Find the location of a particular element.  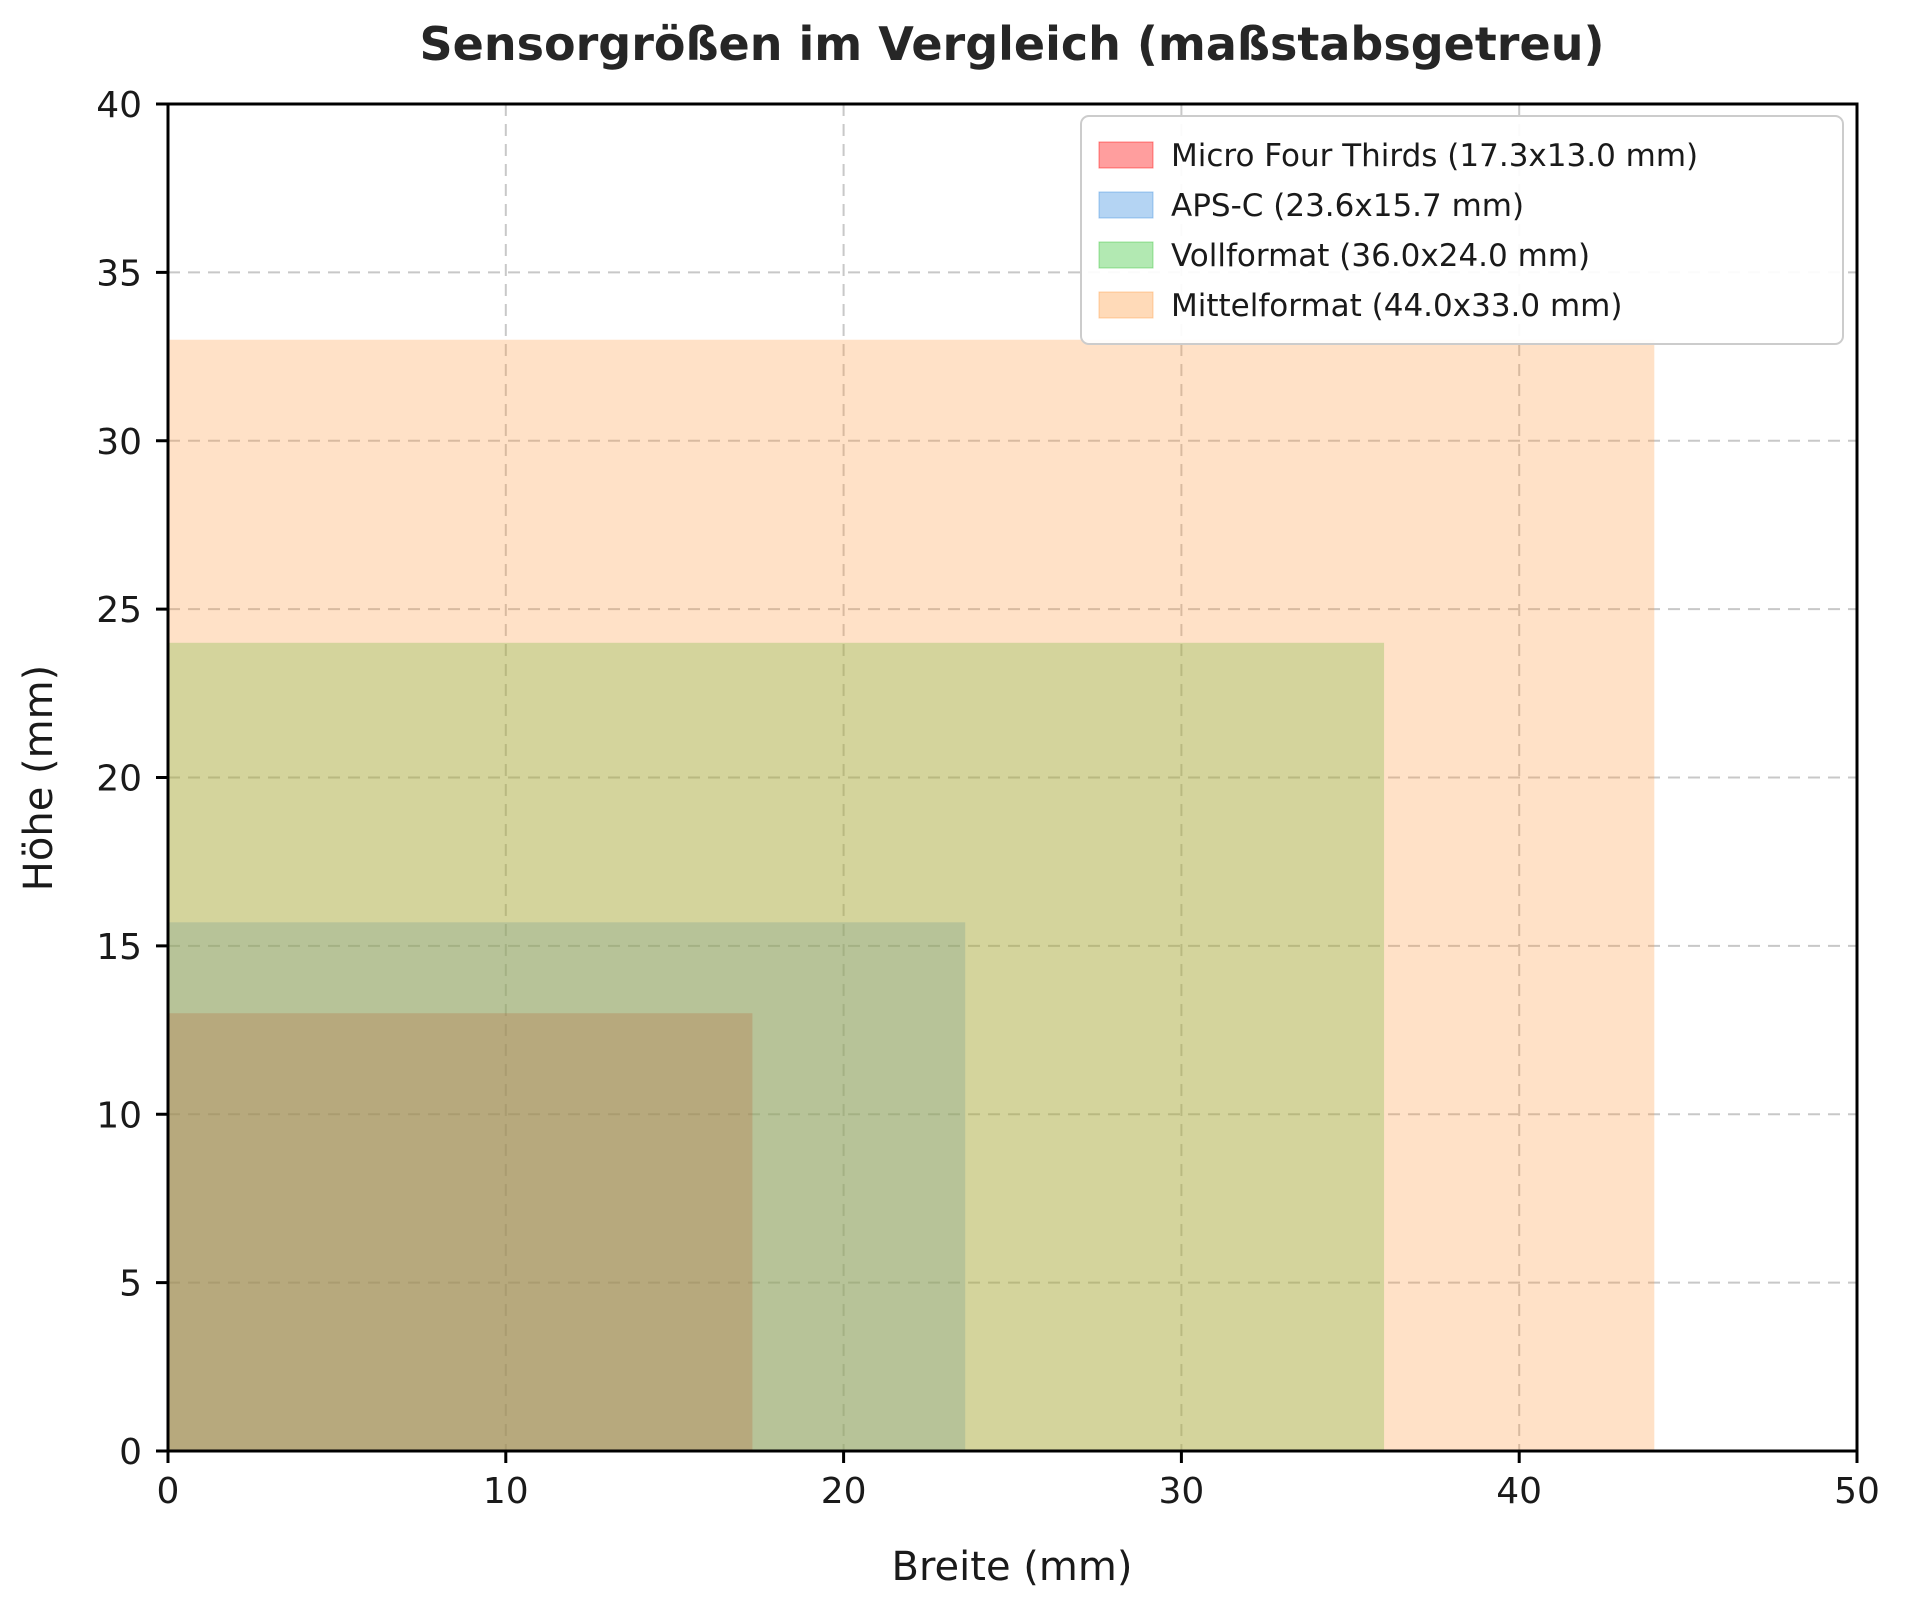

legend-item-label: Mittelformat (44.0x33.0 mm) is located at coordinates (1396, 306).